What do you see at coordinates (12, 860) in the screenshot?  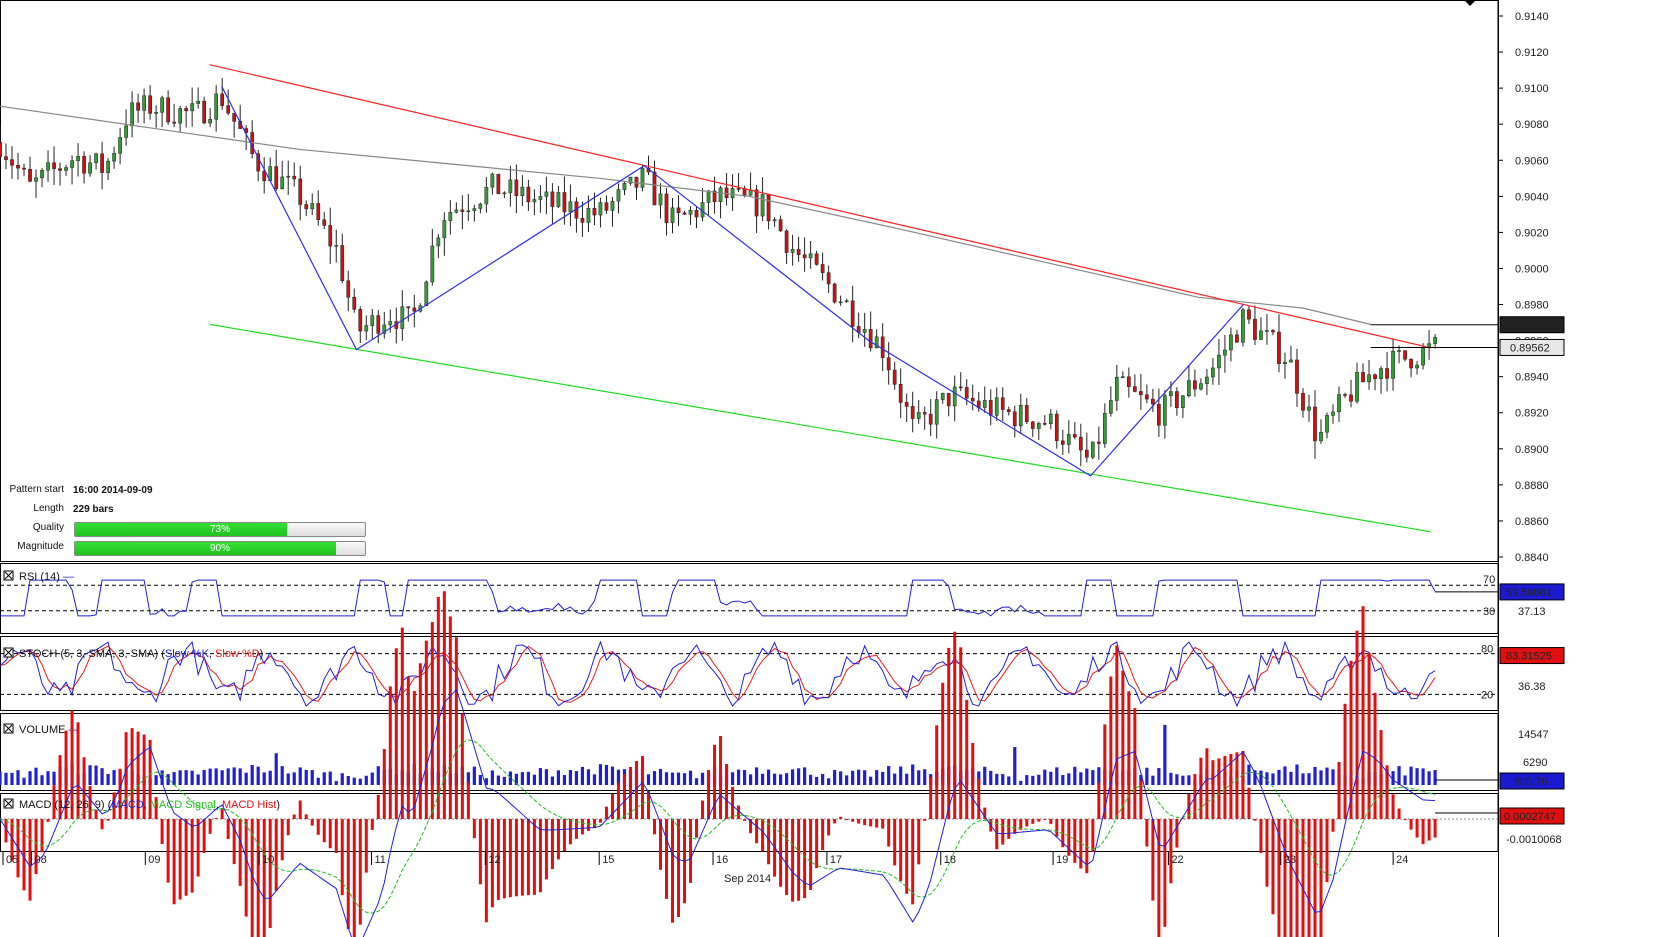 I see `x-tick-label: 05` at bounding box center [12, 860].